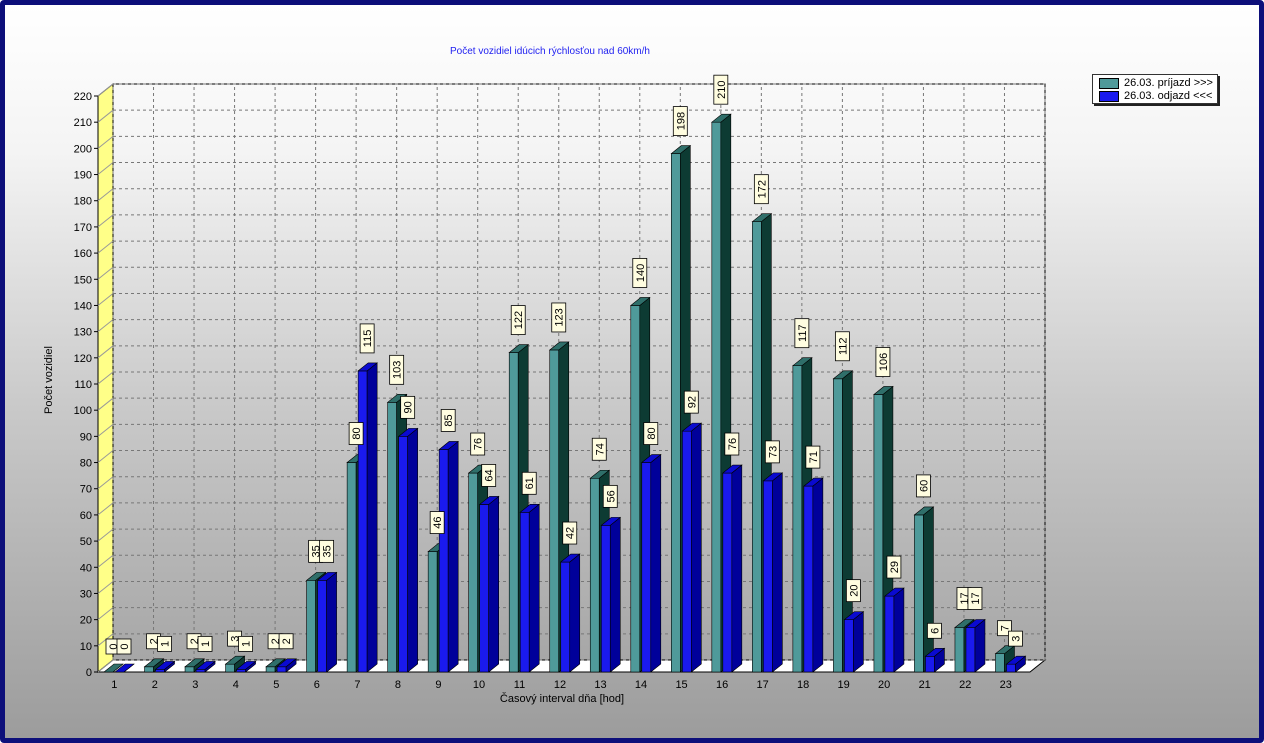 The height and width of the screenshot is (743, 1264). I want to click on y-tick-label: 170, so click(83, 228).